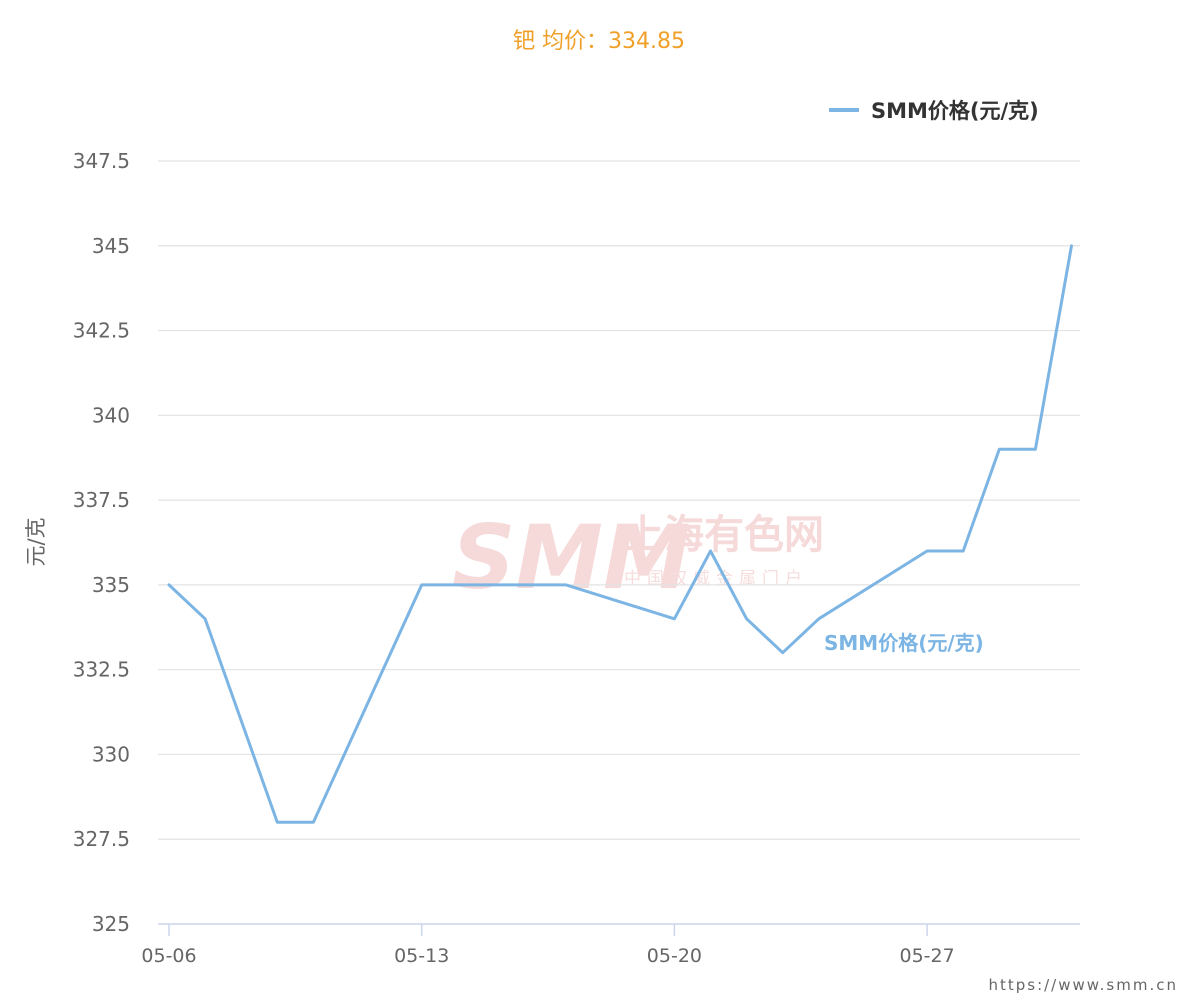 Image resolution: width=1200 pixels, height=1000 pixels. What do you see at coordinates (1083, 985) in the screenshot?
I see `source-url: https://www.smm.cn` at bounding box center [1083, 985].